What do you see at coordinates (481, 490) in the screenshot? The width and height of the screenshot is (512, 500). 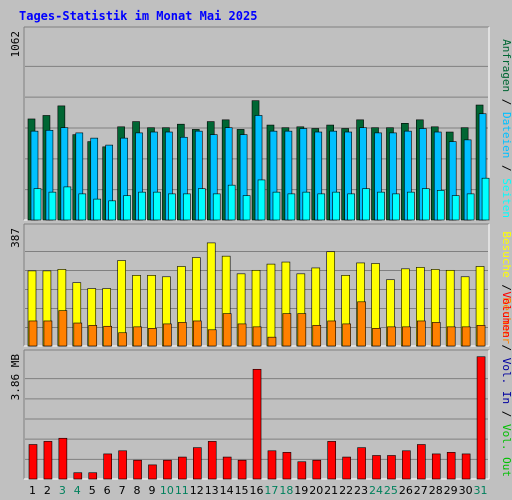 I see `x-tick-label-31: 31` at bounding box center [481, 490].